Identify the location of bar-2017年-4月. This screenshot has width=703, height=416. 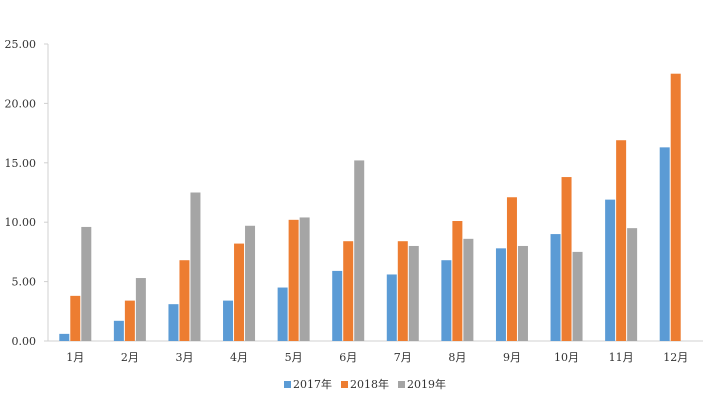
(228, 320).